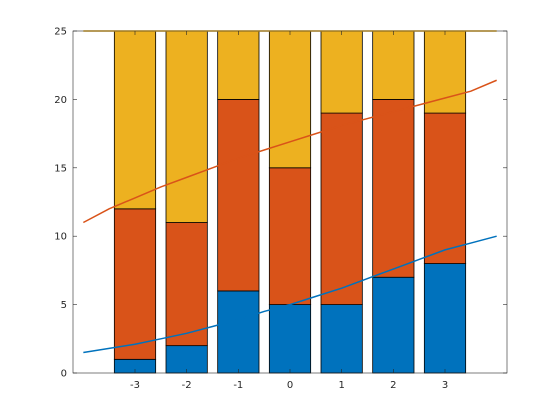 The width and height of the screenshot is (560, 420). What do you see at coordinates (341, 209) in the screenshot?
I see `bar-segment-series2-cat4` at bounding box center [341, 209].